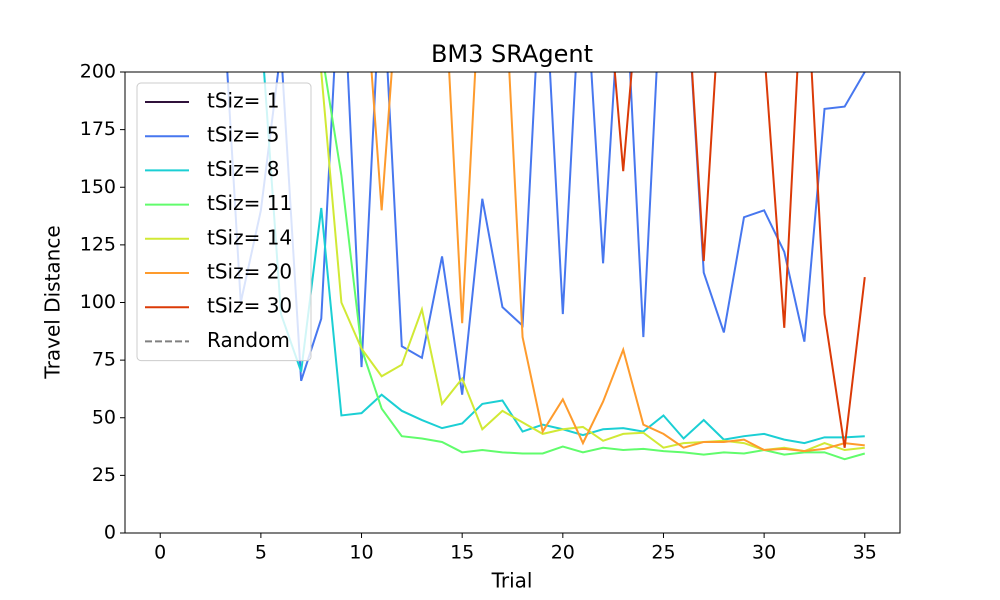 The width and height of the screenshot is (1000, 600). I want to click on x-tick-label: 25, so click(663, 553).